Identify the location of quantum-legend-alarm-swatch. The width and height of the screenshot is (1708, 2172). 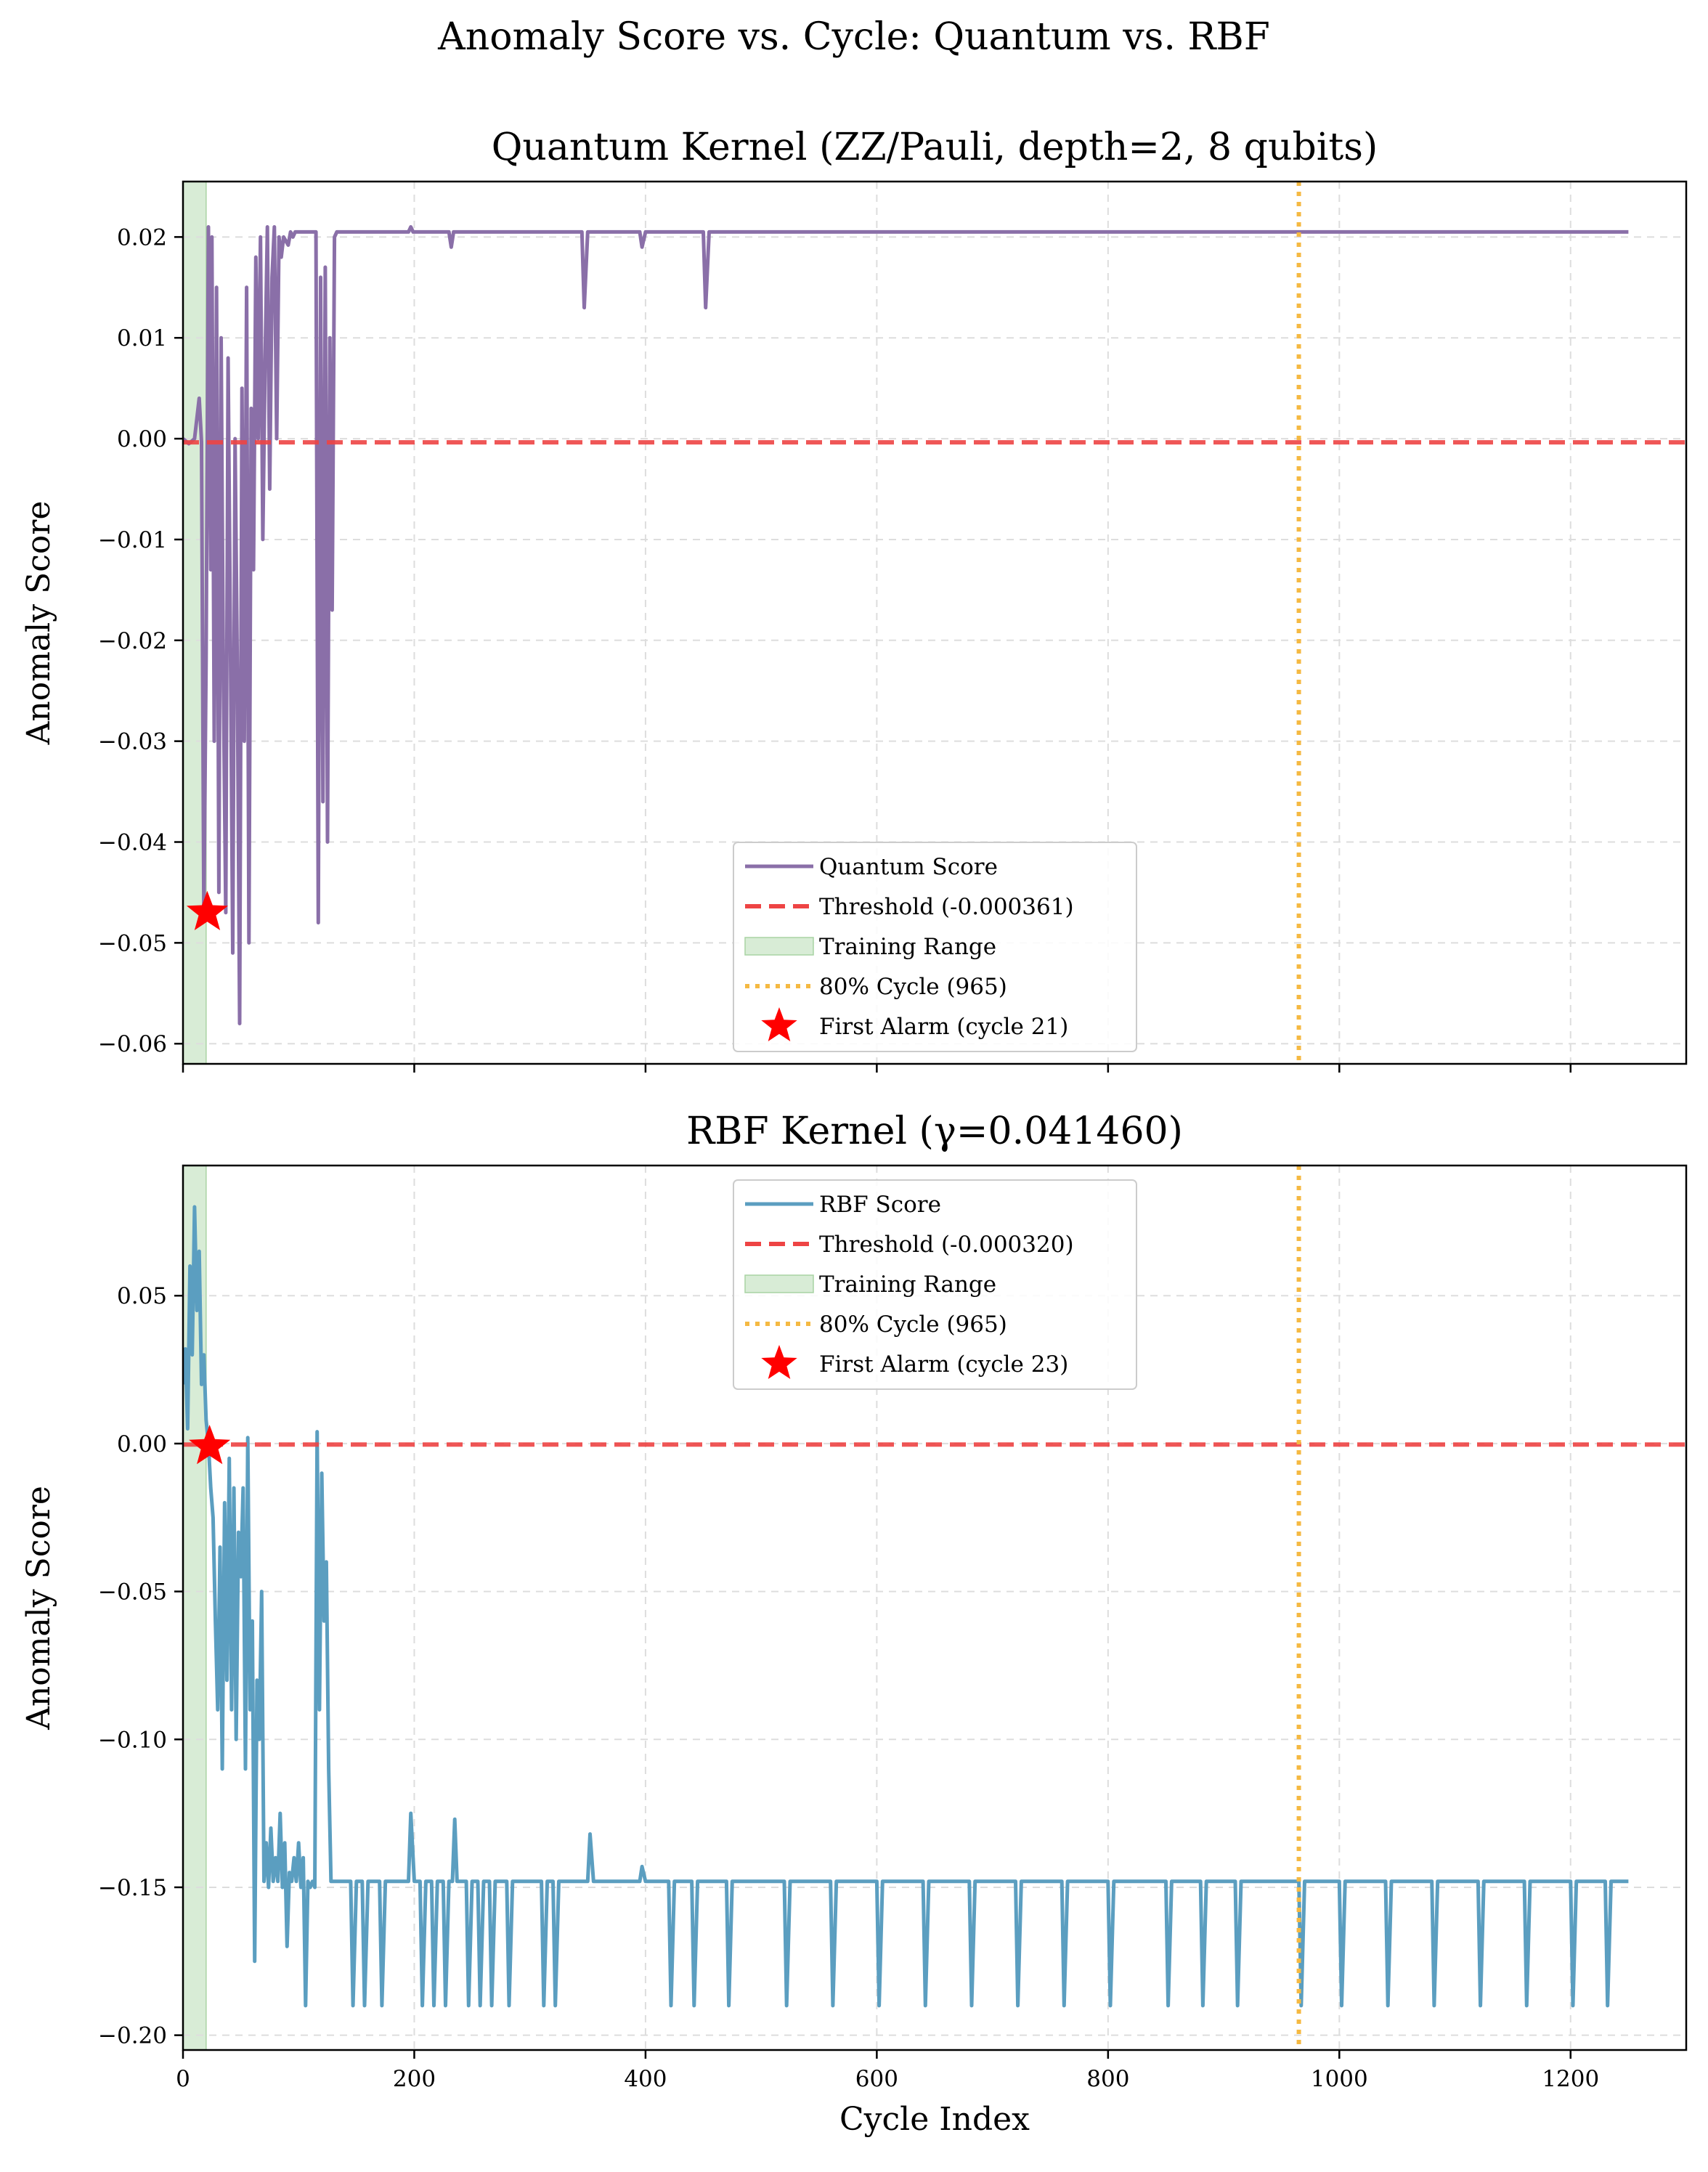
(779, 1024).